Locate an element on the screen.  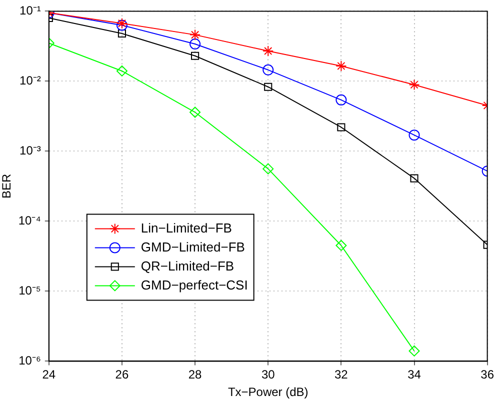
legend-label: GMD−perfect−CSI is located at coordinates (194, 284).